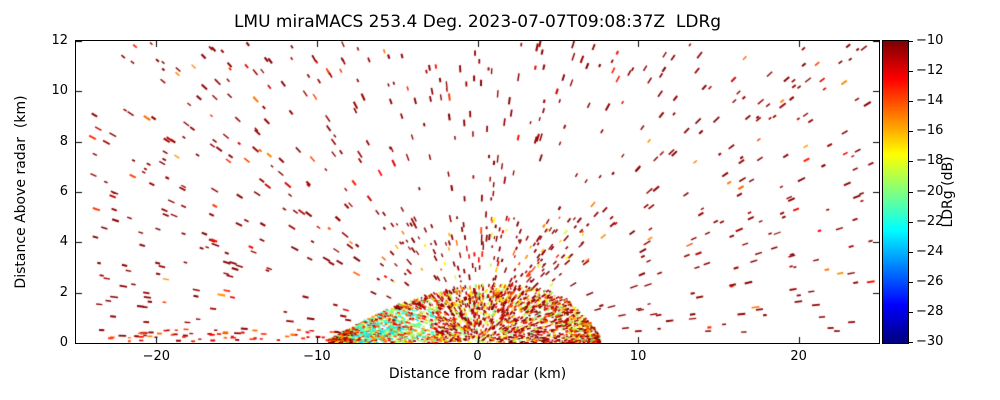 The height and width of the screenshot is (400, 1000). I want to click on colorbar-tick-label: −12, so click(930, 71).